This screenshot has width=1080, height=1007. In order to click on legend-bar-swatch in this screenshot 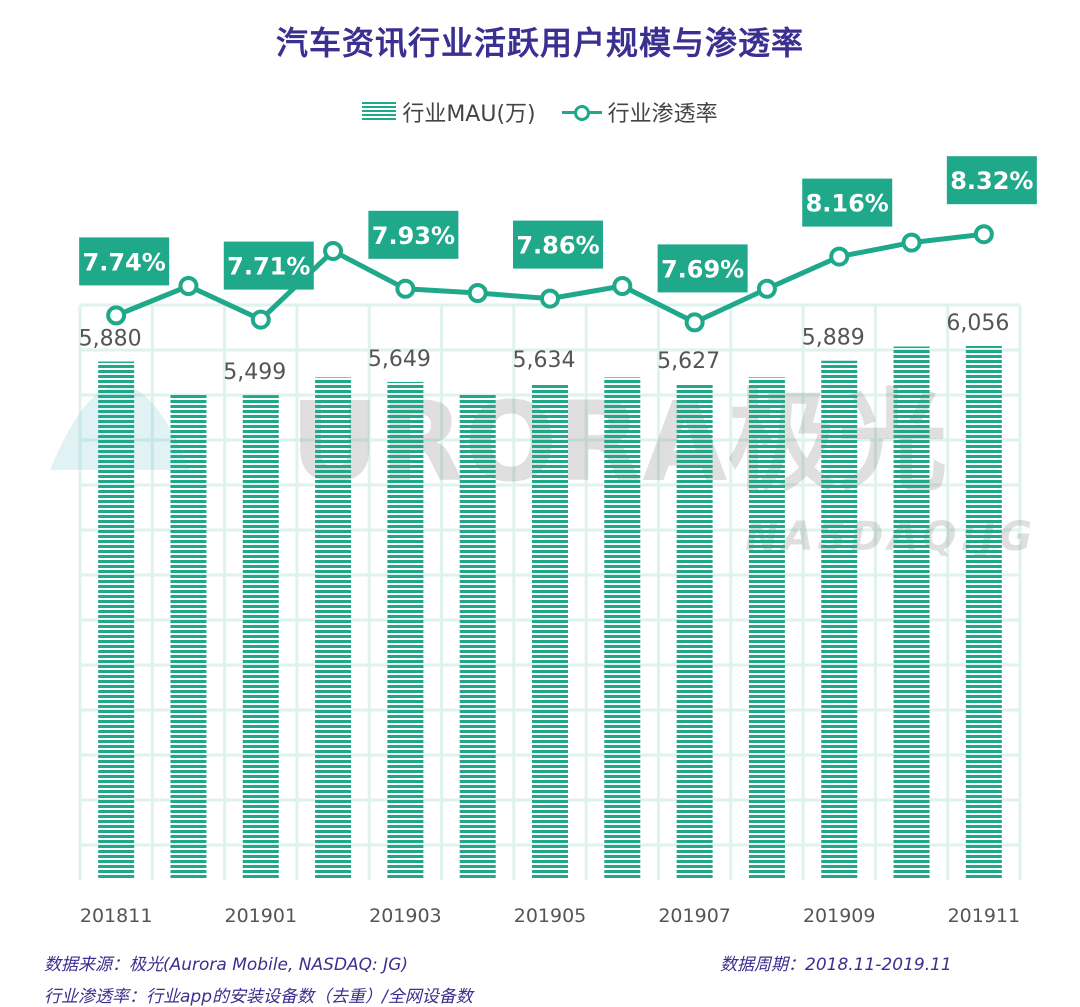, I will do `click(379, 112)`.